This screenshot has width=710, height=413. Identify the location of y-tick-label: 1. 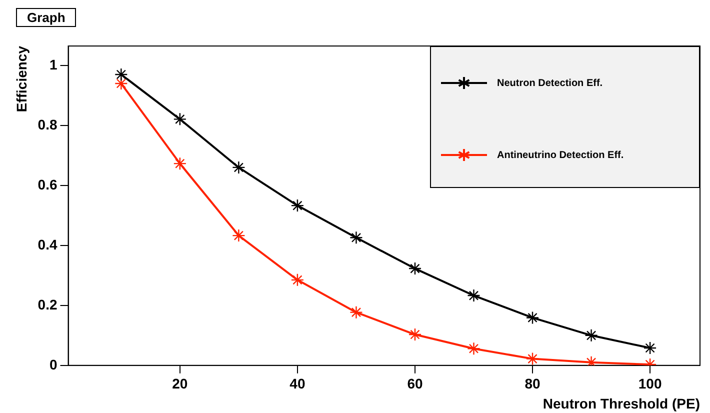
(53, 64).